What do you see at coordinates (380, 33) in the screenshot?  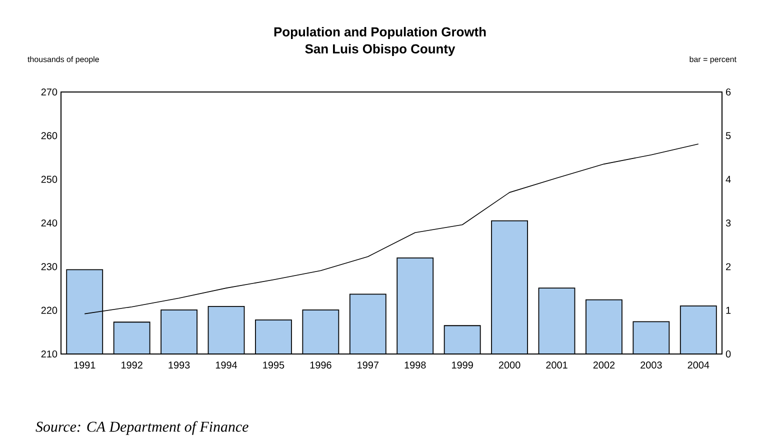 I see `chart-title: Population and Population Growth` at bounding box center [380, 33].